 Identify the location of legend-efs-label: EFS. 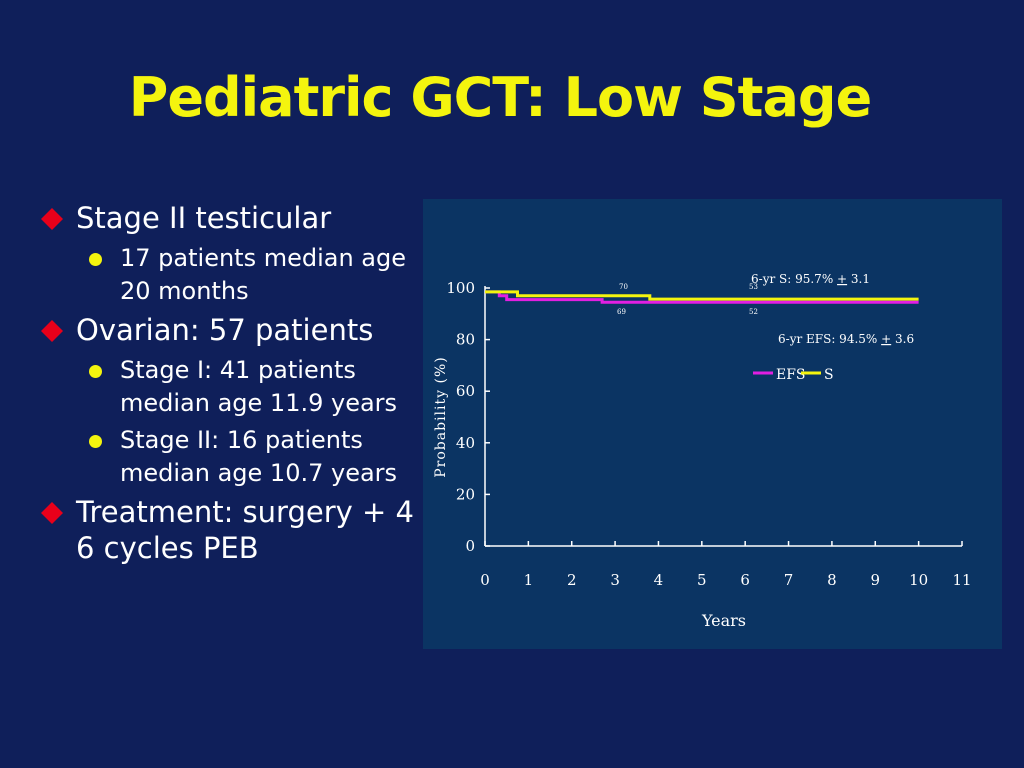
(791, 375).